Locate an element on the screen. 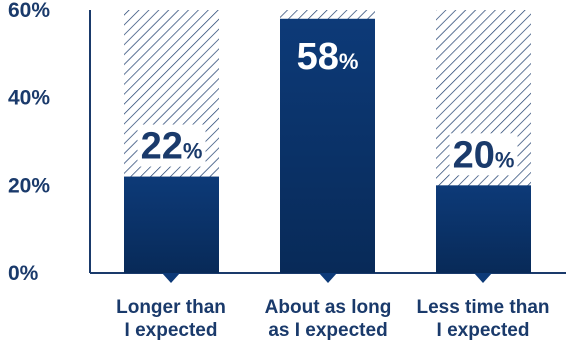 Image resolution: width=576 pixels, height=354 pixels. data-label-number: 22 is located at coordinates (162, 147).